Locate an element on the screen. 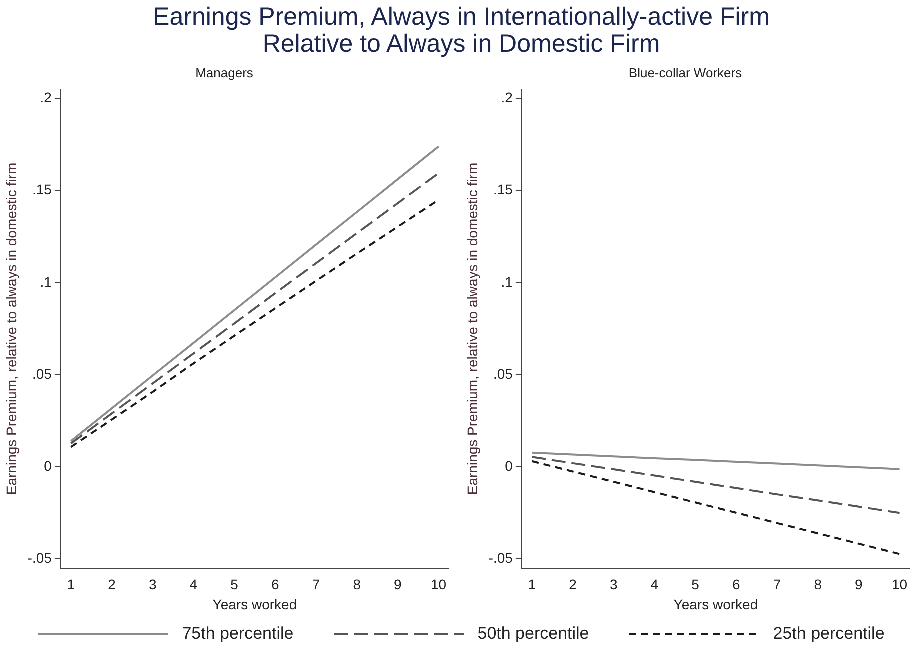 The image size is (923, 658). chart-subtitle: Managers is located at coordinates (225, 72).